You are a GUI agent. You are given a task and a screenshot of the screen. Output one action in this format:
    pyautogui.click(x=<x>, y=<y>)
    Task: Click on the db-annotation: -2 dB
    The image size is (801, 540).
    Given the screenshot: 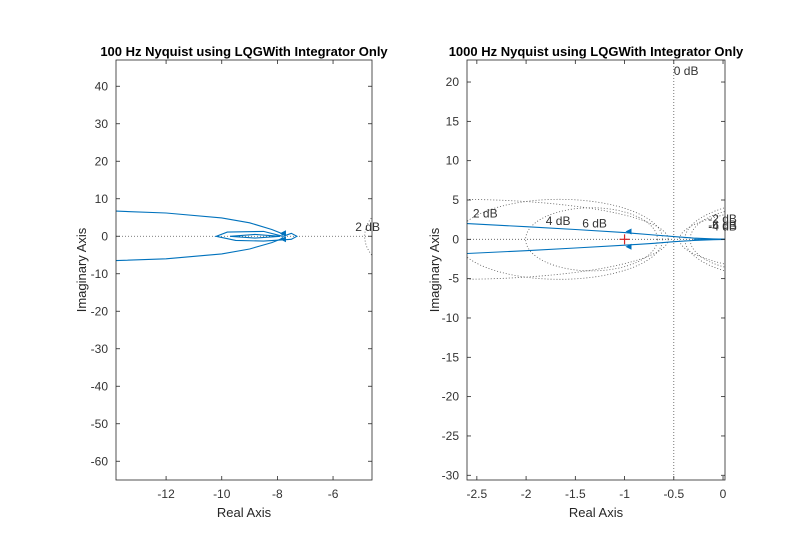 What is the action you would take?
    pyautogui.click(x=722, y=219)
    